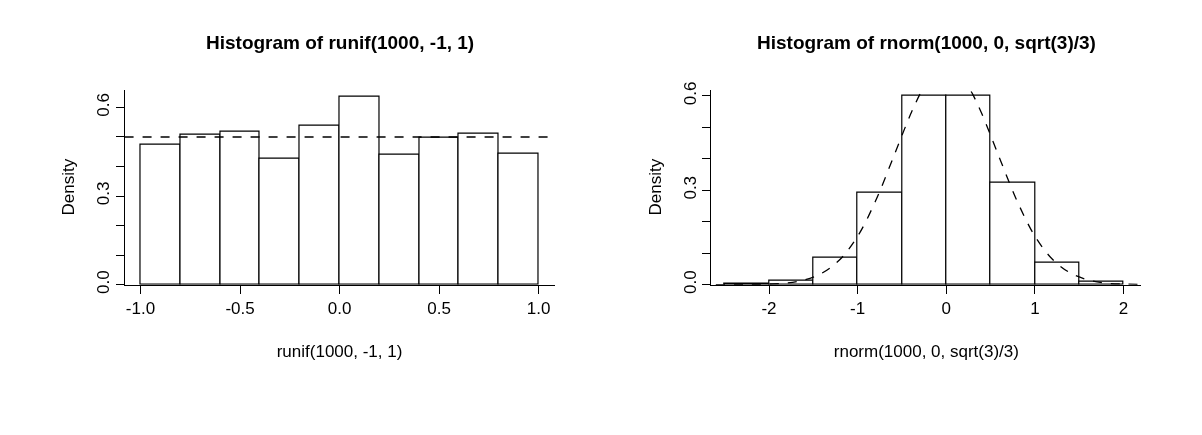  I want to click on x-tick-label: 1, so click(1035, 309).